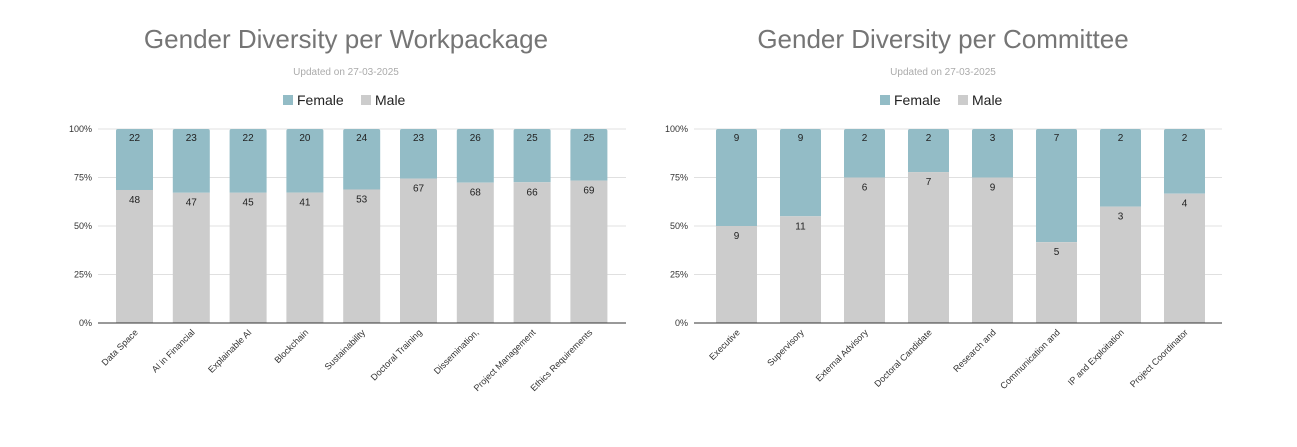 This screenshot has height=447, width=1297. What do you see at coordinates (505, 360) in the screenshot?
I see `x-tick-label: Project Management` at bounding box center [505, 360].